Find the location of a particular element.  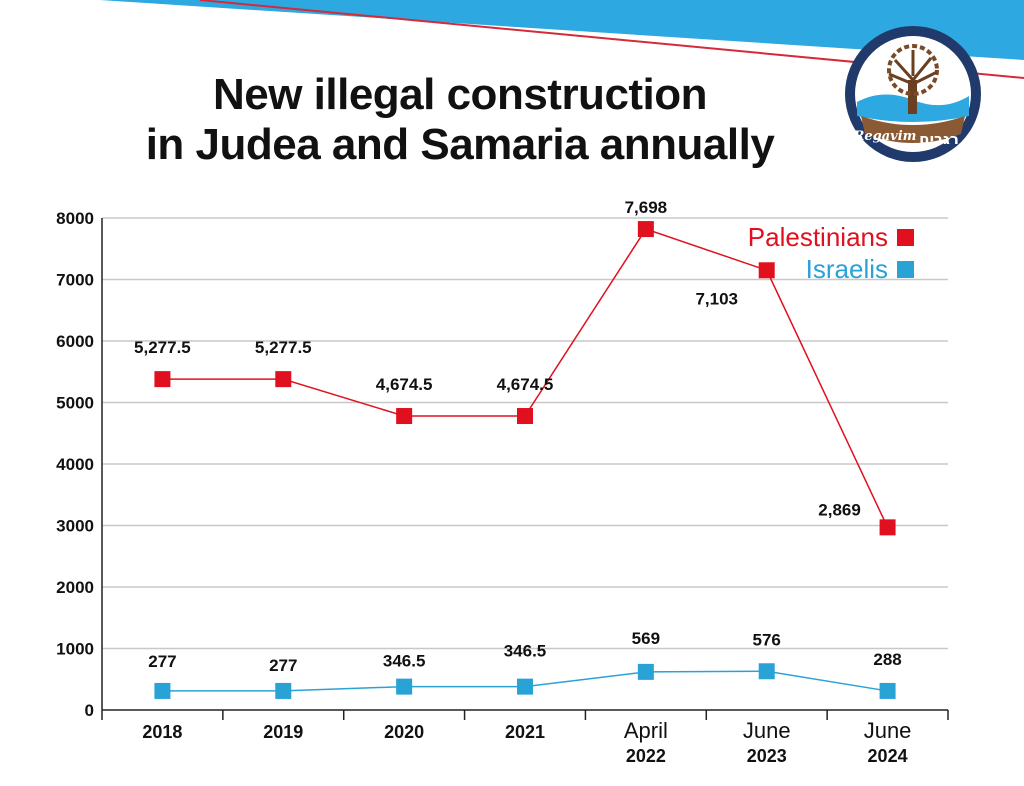

logo-text-latin: Regavim is located at coordinates (885, 136).